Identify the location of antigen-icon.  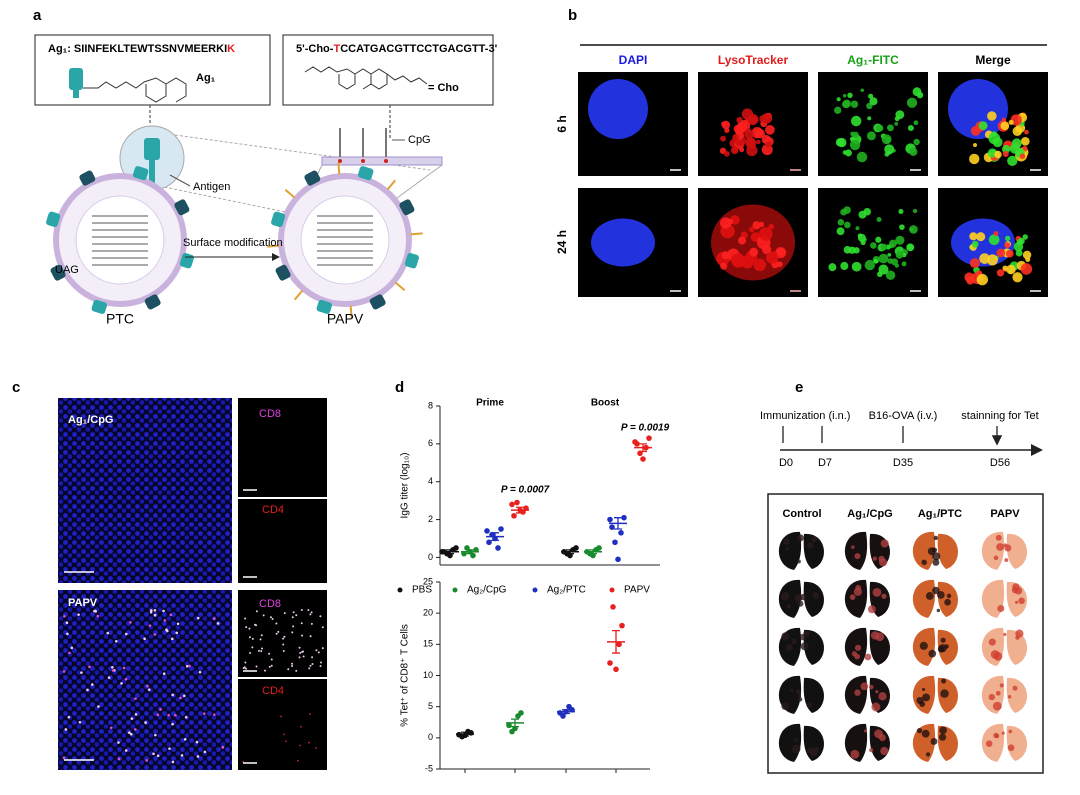
(152, 149).